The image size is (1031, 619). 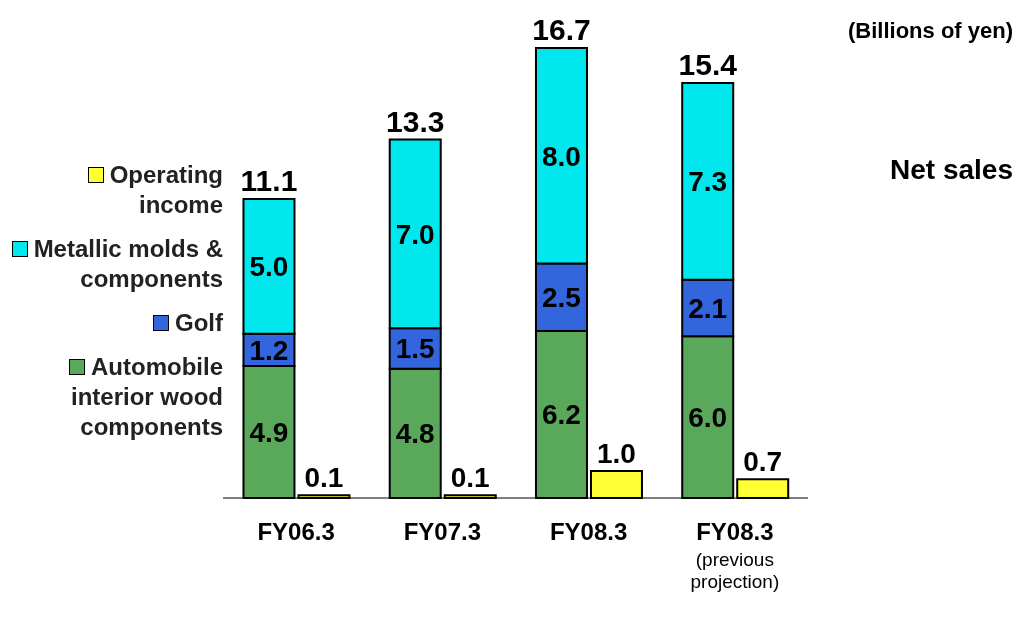 I want to click on data-label: 1.2, so click(x=269, y=350).